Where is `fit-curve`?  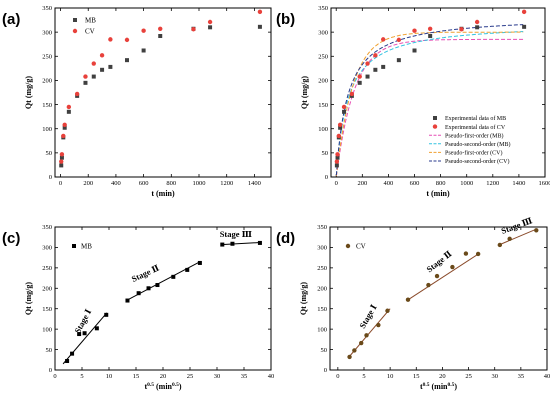
fit-curve is located at coordinates (429, 100).